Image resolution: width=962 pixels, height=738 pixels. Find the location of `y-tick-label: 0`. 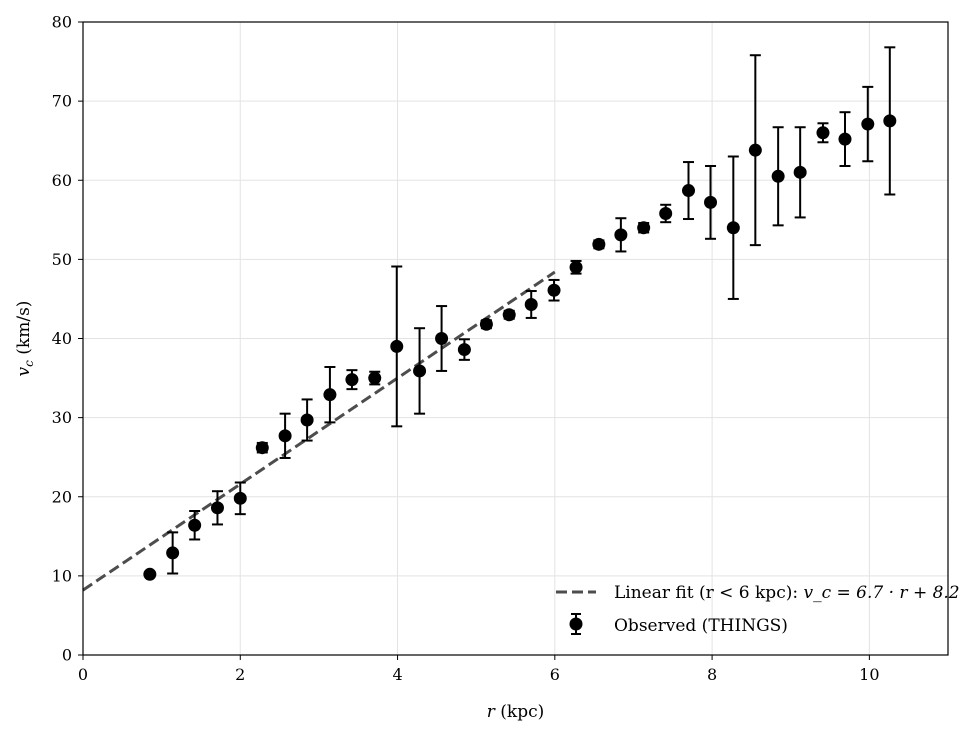

y-tick-label: 0 is located at coordinates (67, 655).